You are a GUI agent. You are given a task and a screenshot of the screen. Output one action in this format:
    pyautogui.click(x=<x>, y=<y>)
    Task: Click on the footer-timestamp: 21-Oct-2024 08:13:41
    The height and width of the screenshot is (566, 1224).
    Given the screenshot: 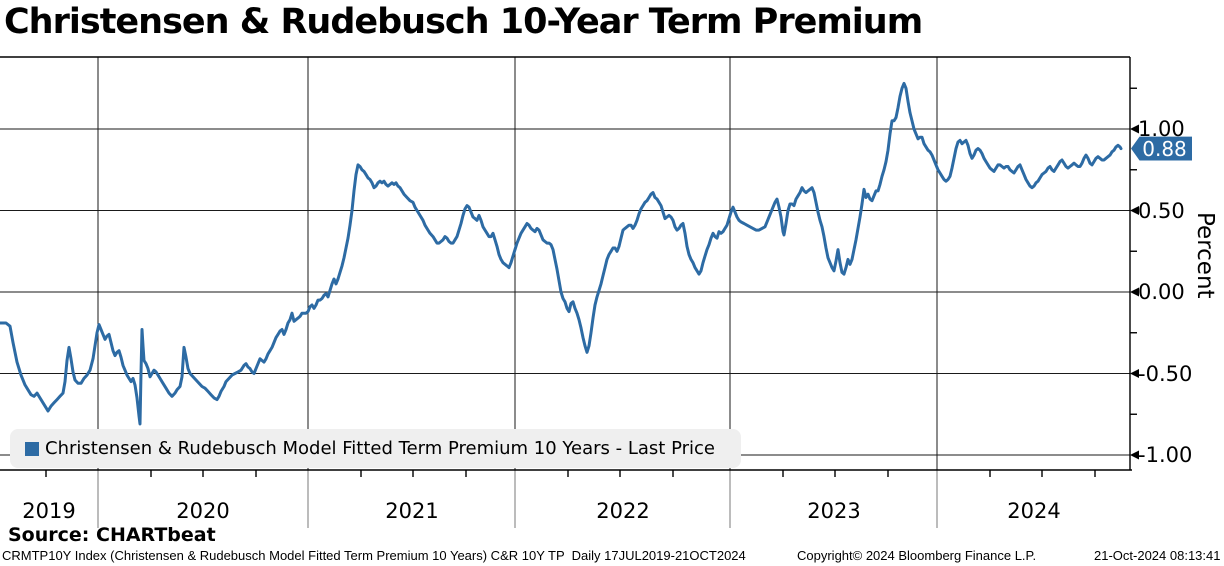 What is the action you would take?
    pyautogui.click(x=1157, y=555)
    